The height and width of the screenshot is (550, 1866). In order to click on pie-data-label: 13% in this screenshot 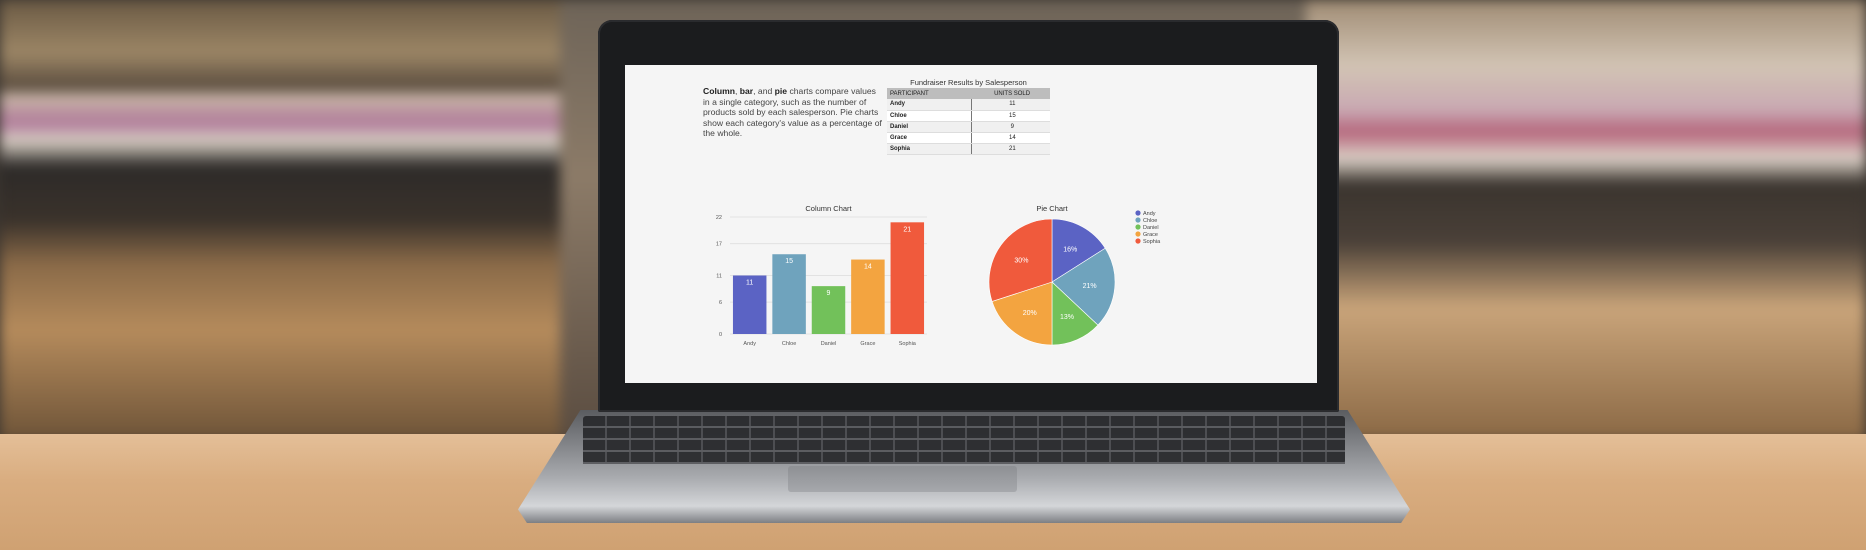, I will do `click(1067, 317)`.